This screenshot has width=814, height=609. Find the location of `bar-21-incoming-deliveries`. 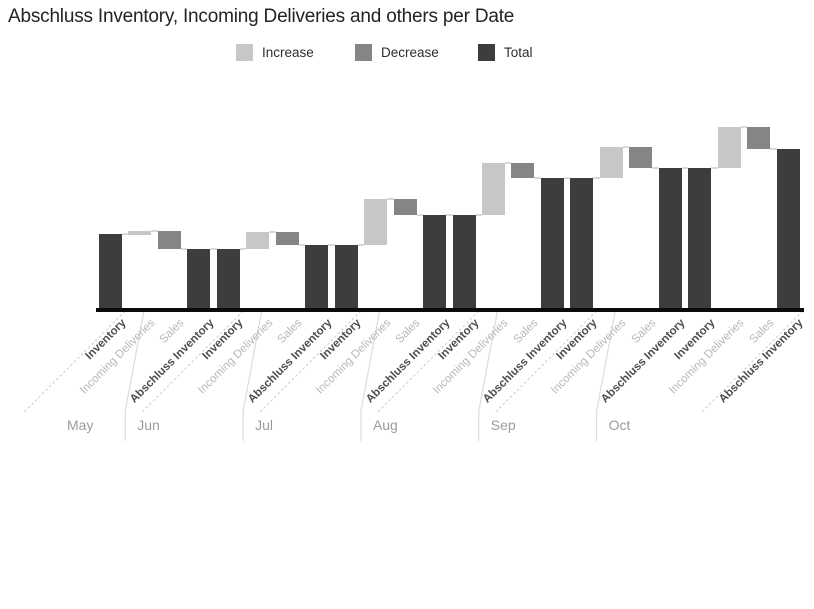

bar-21-incoming-deliveries is located at coordinates (729, 147).